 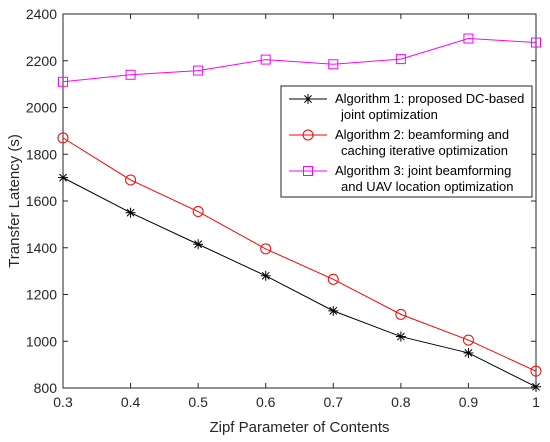 I want to click on y-tick-label: 2000, so click(x=41, y=108).